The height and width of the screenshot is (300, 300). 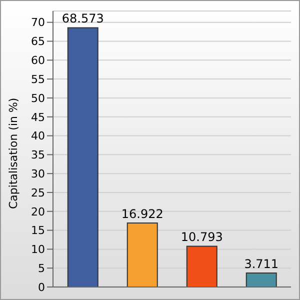 What do you see at coordinates (38, 98) in the screenshot?
I see `y-tick-label: 50` at bounding box center [38, 98].